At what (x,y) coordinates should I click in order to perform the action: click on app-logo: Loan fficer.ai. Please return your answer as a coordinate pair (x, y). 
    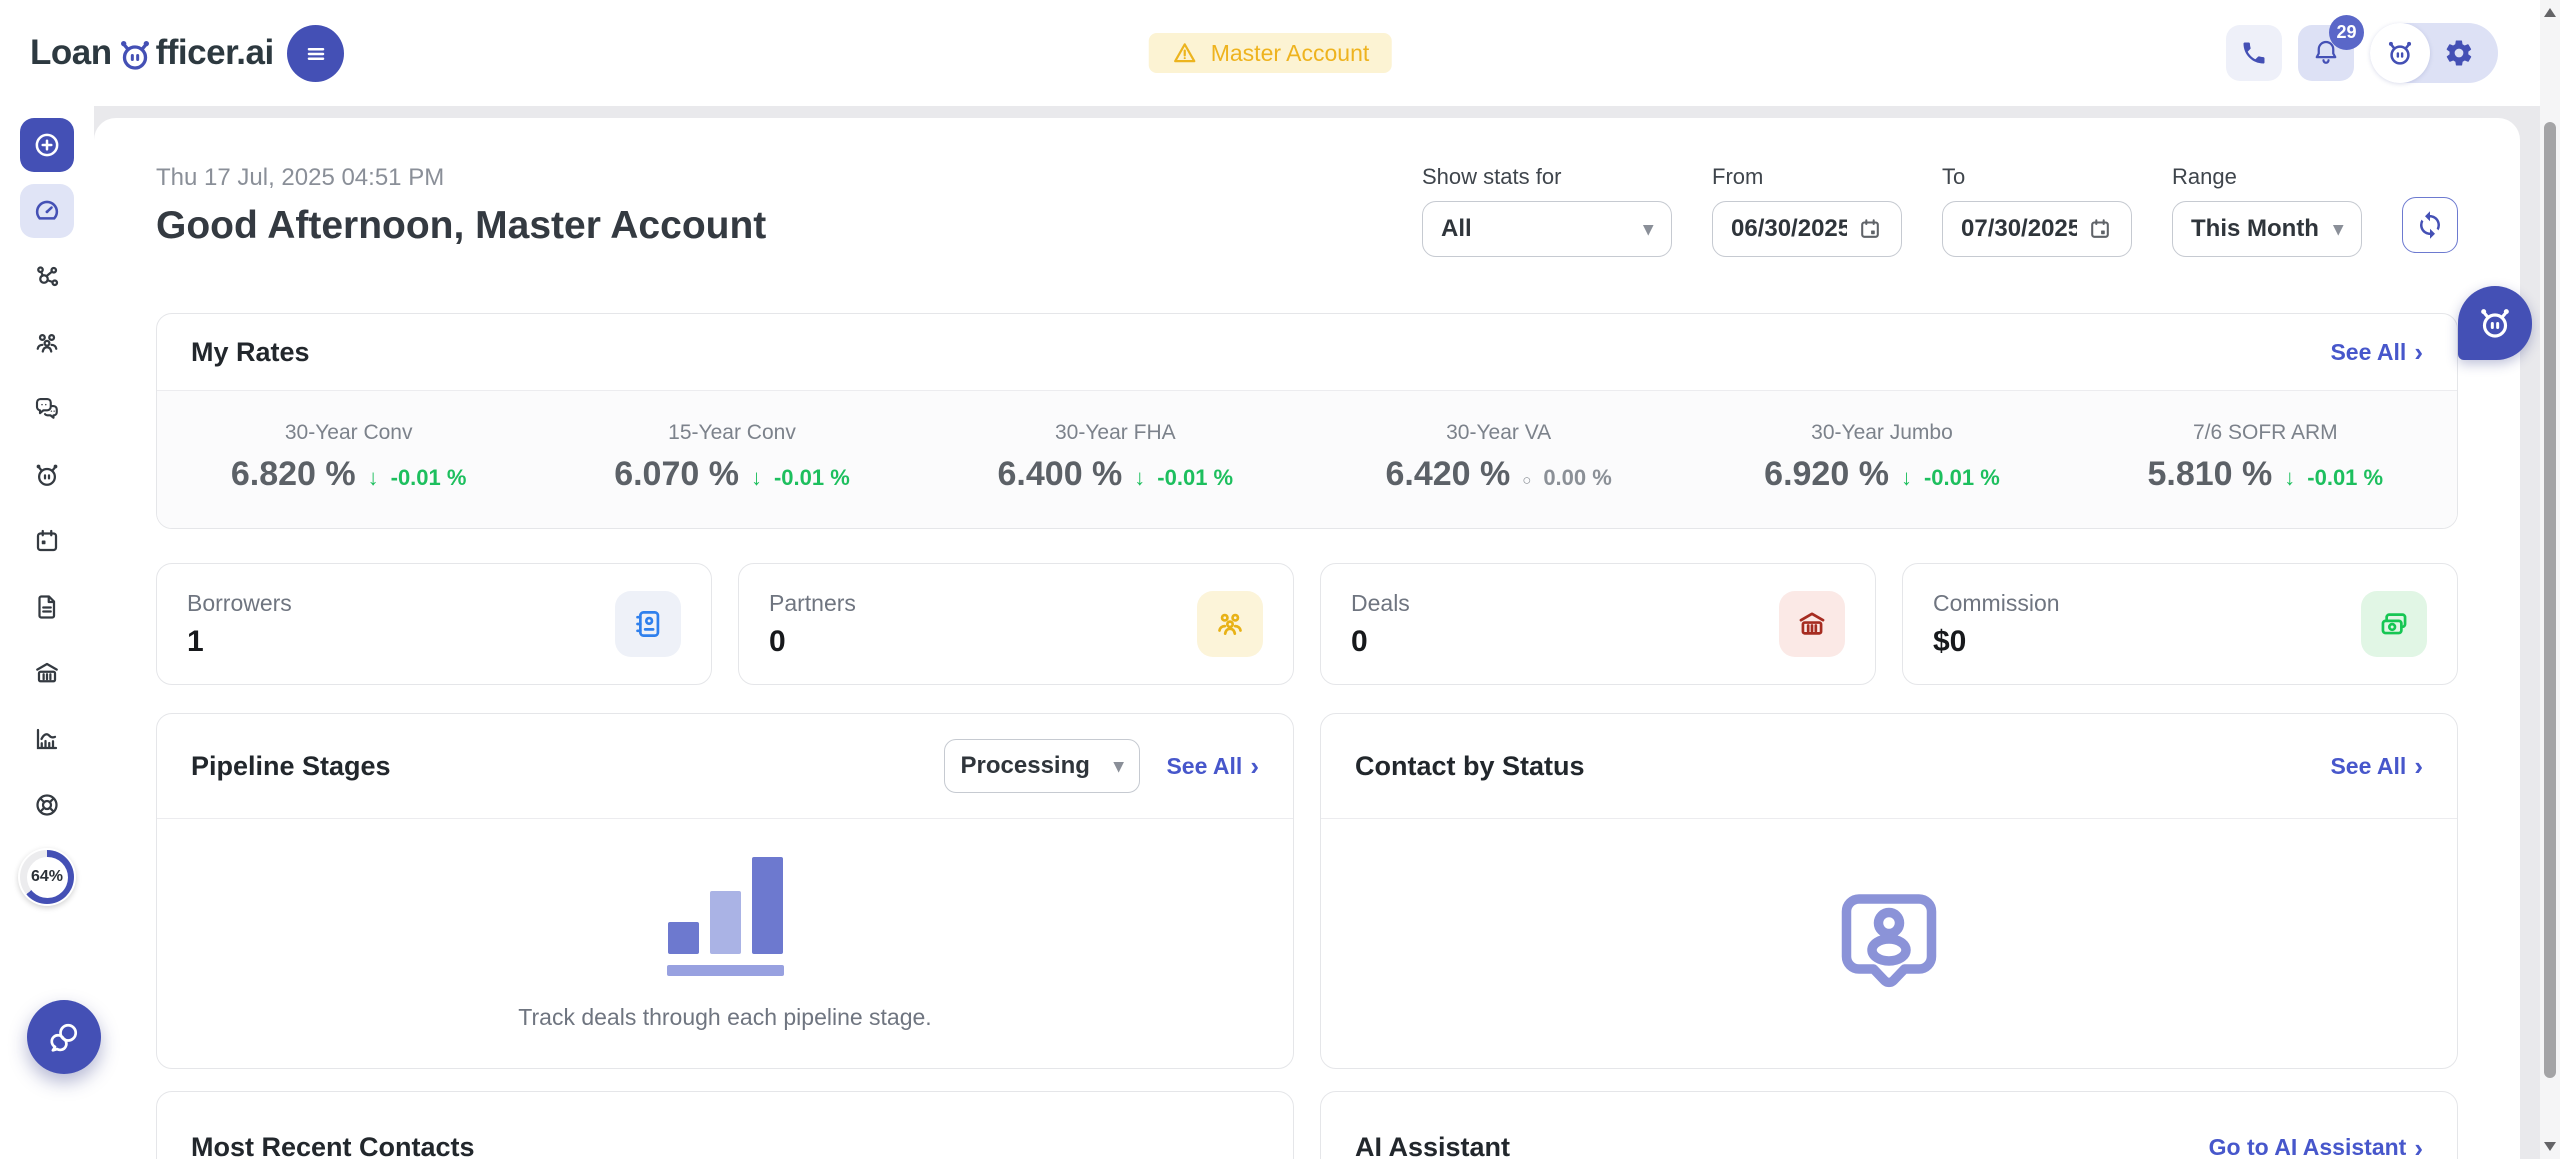
    Looking at the image, I should click on (152, 53).